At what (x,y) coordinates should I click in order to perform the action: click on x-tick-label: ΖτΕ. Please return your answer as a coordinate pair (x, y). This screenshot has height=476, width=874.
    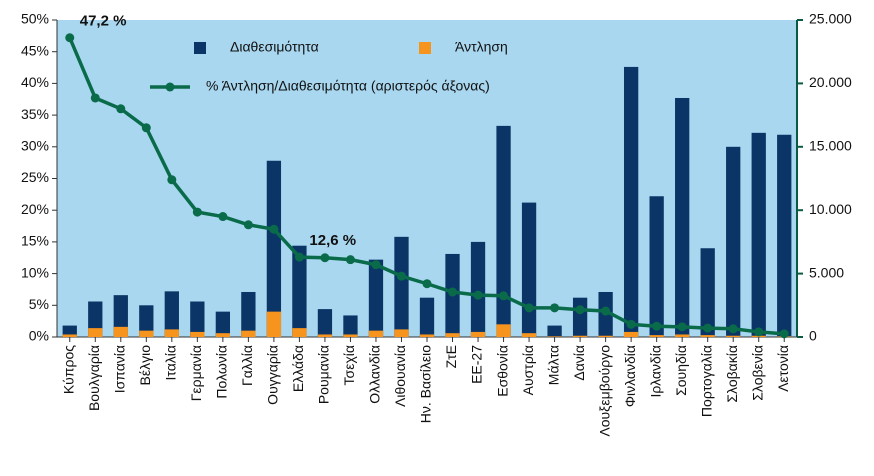
    Looking at the image, I should click on (451, 356).